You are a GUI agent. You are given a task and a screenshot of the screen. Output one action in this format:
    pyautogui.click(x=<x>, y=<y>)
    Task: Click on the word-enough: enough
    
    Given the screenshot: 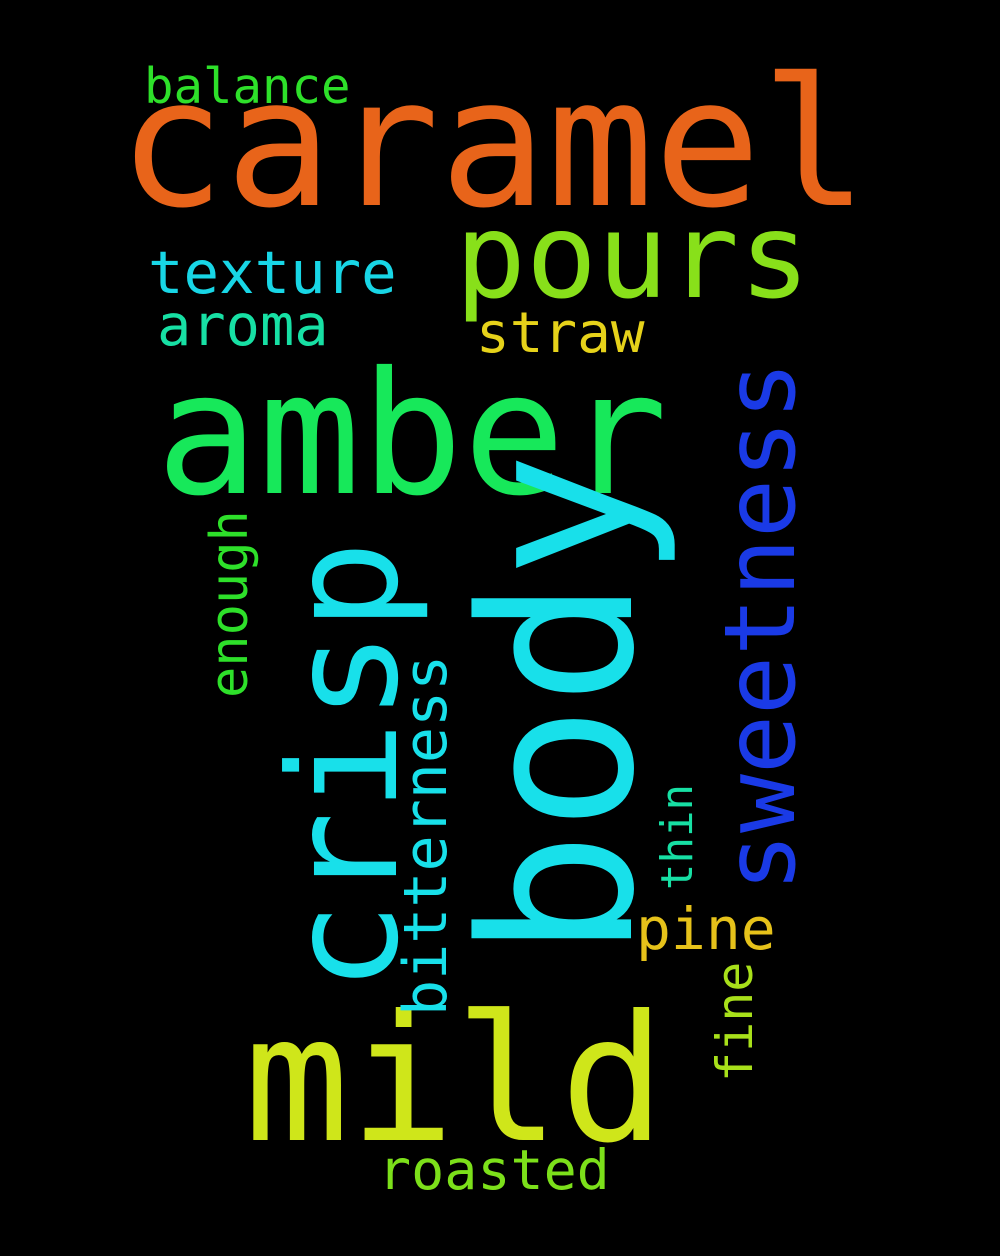 What is the action you would take?
    pyautogui.click(x=230, y=604)
    